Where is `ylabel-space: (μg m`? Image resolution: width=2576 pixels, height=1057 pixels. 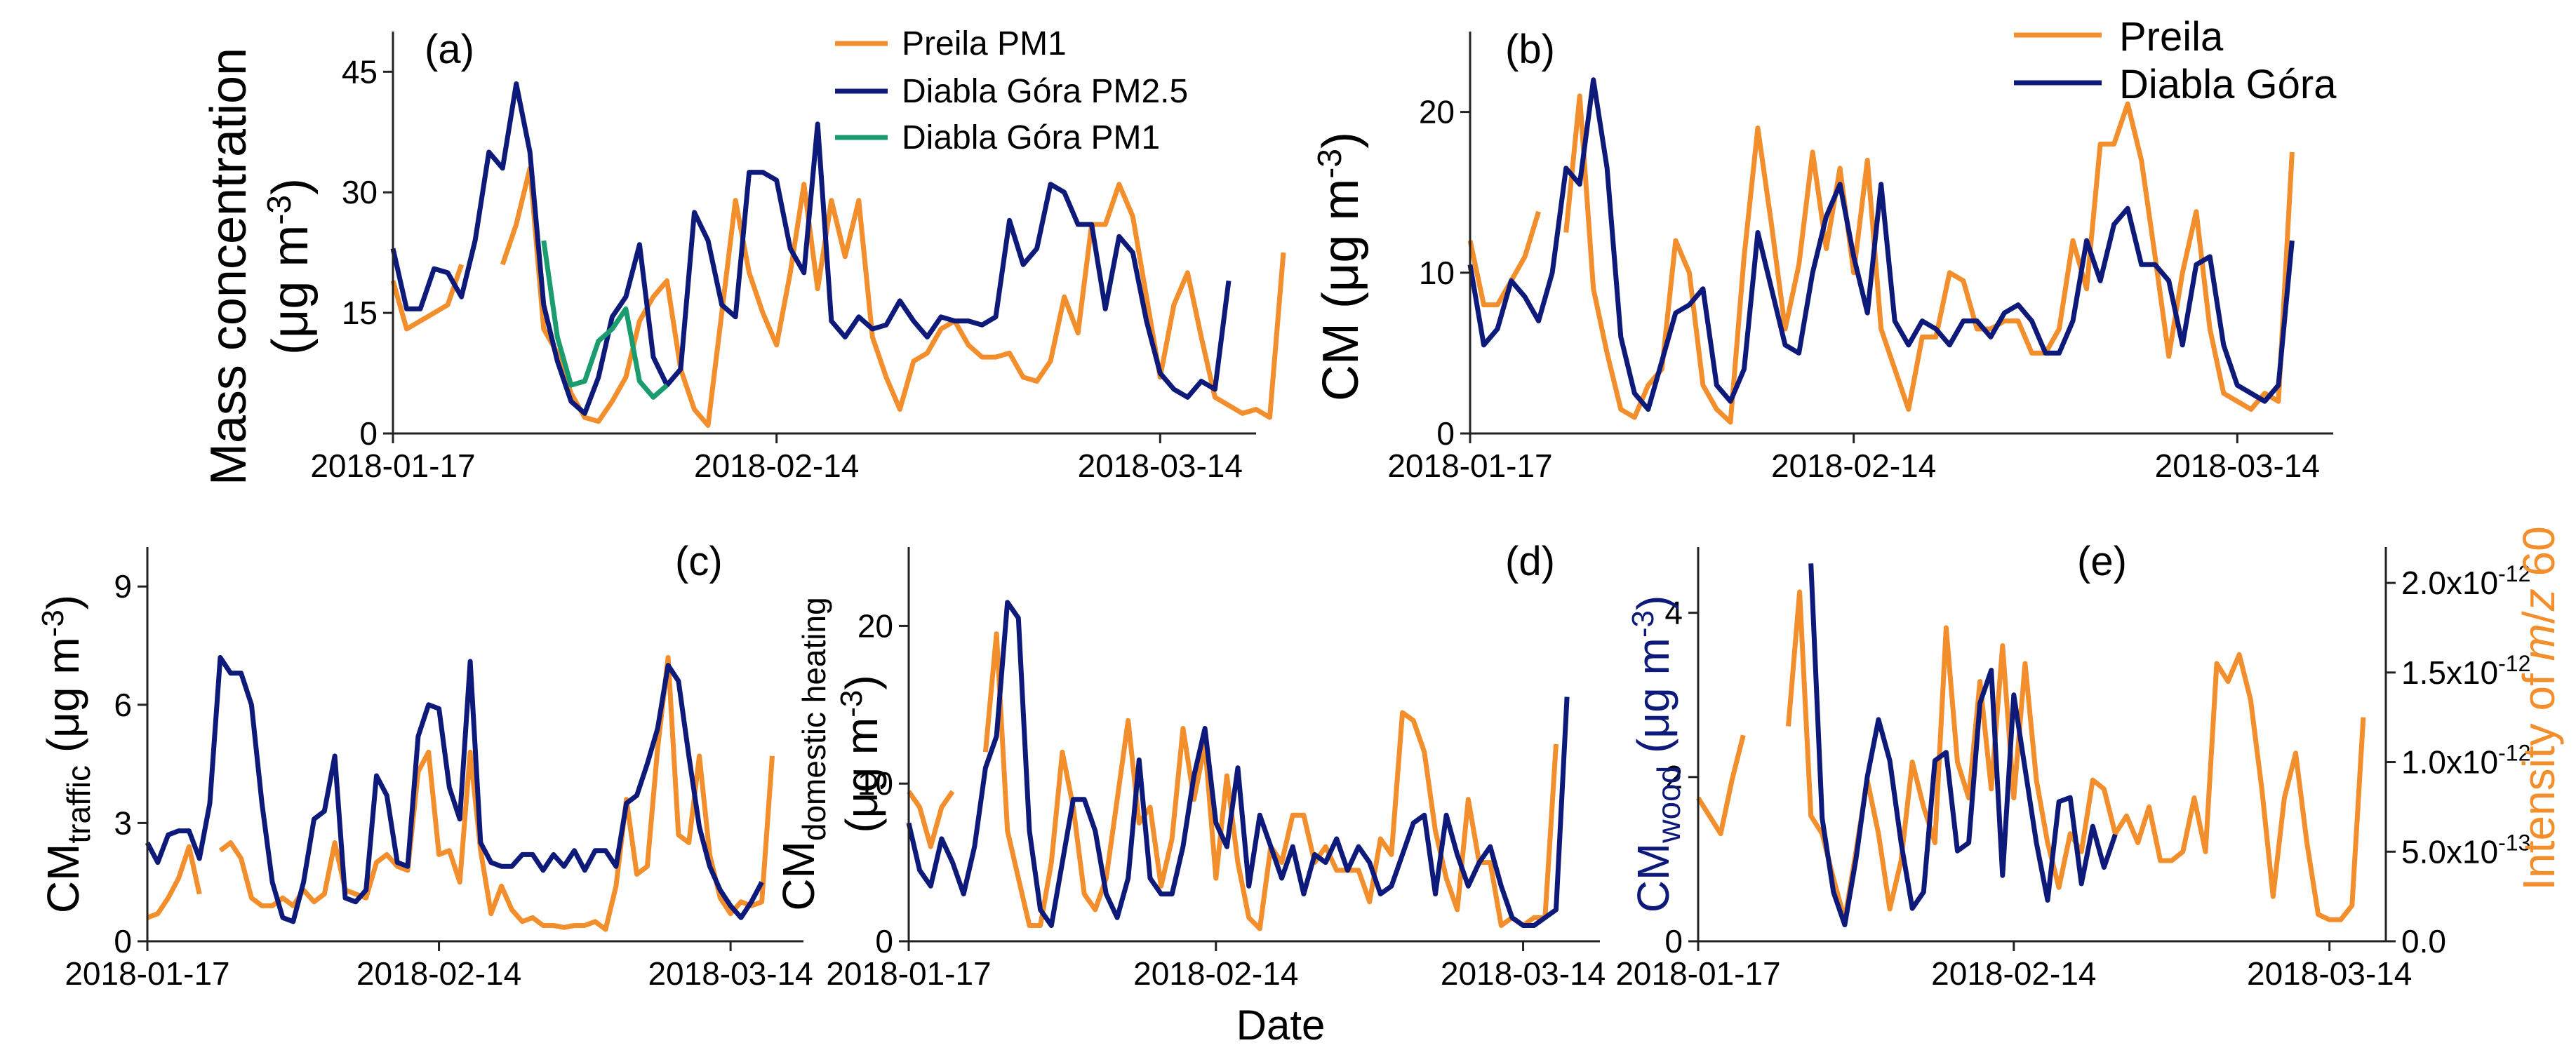
ylabel-space: (μg m is located at coordinates (1341, 251).